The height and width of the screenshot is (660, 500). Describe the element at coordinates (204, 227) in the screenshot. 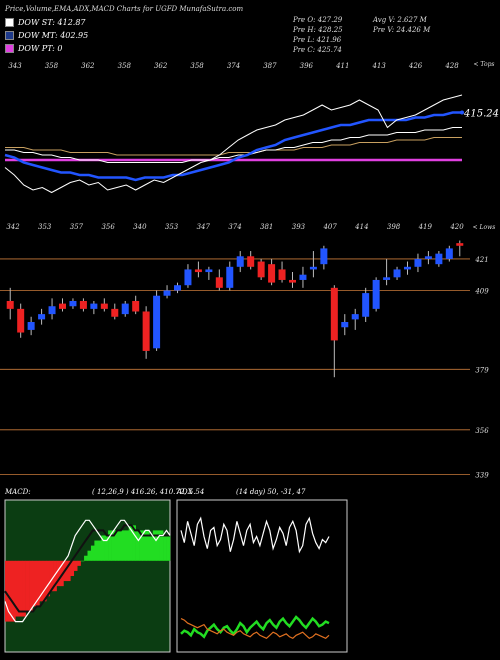

I see `price-top-tick: 347` at that location.